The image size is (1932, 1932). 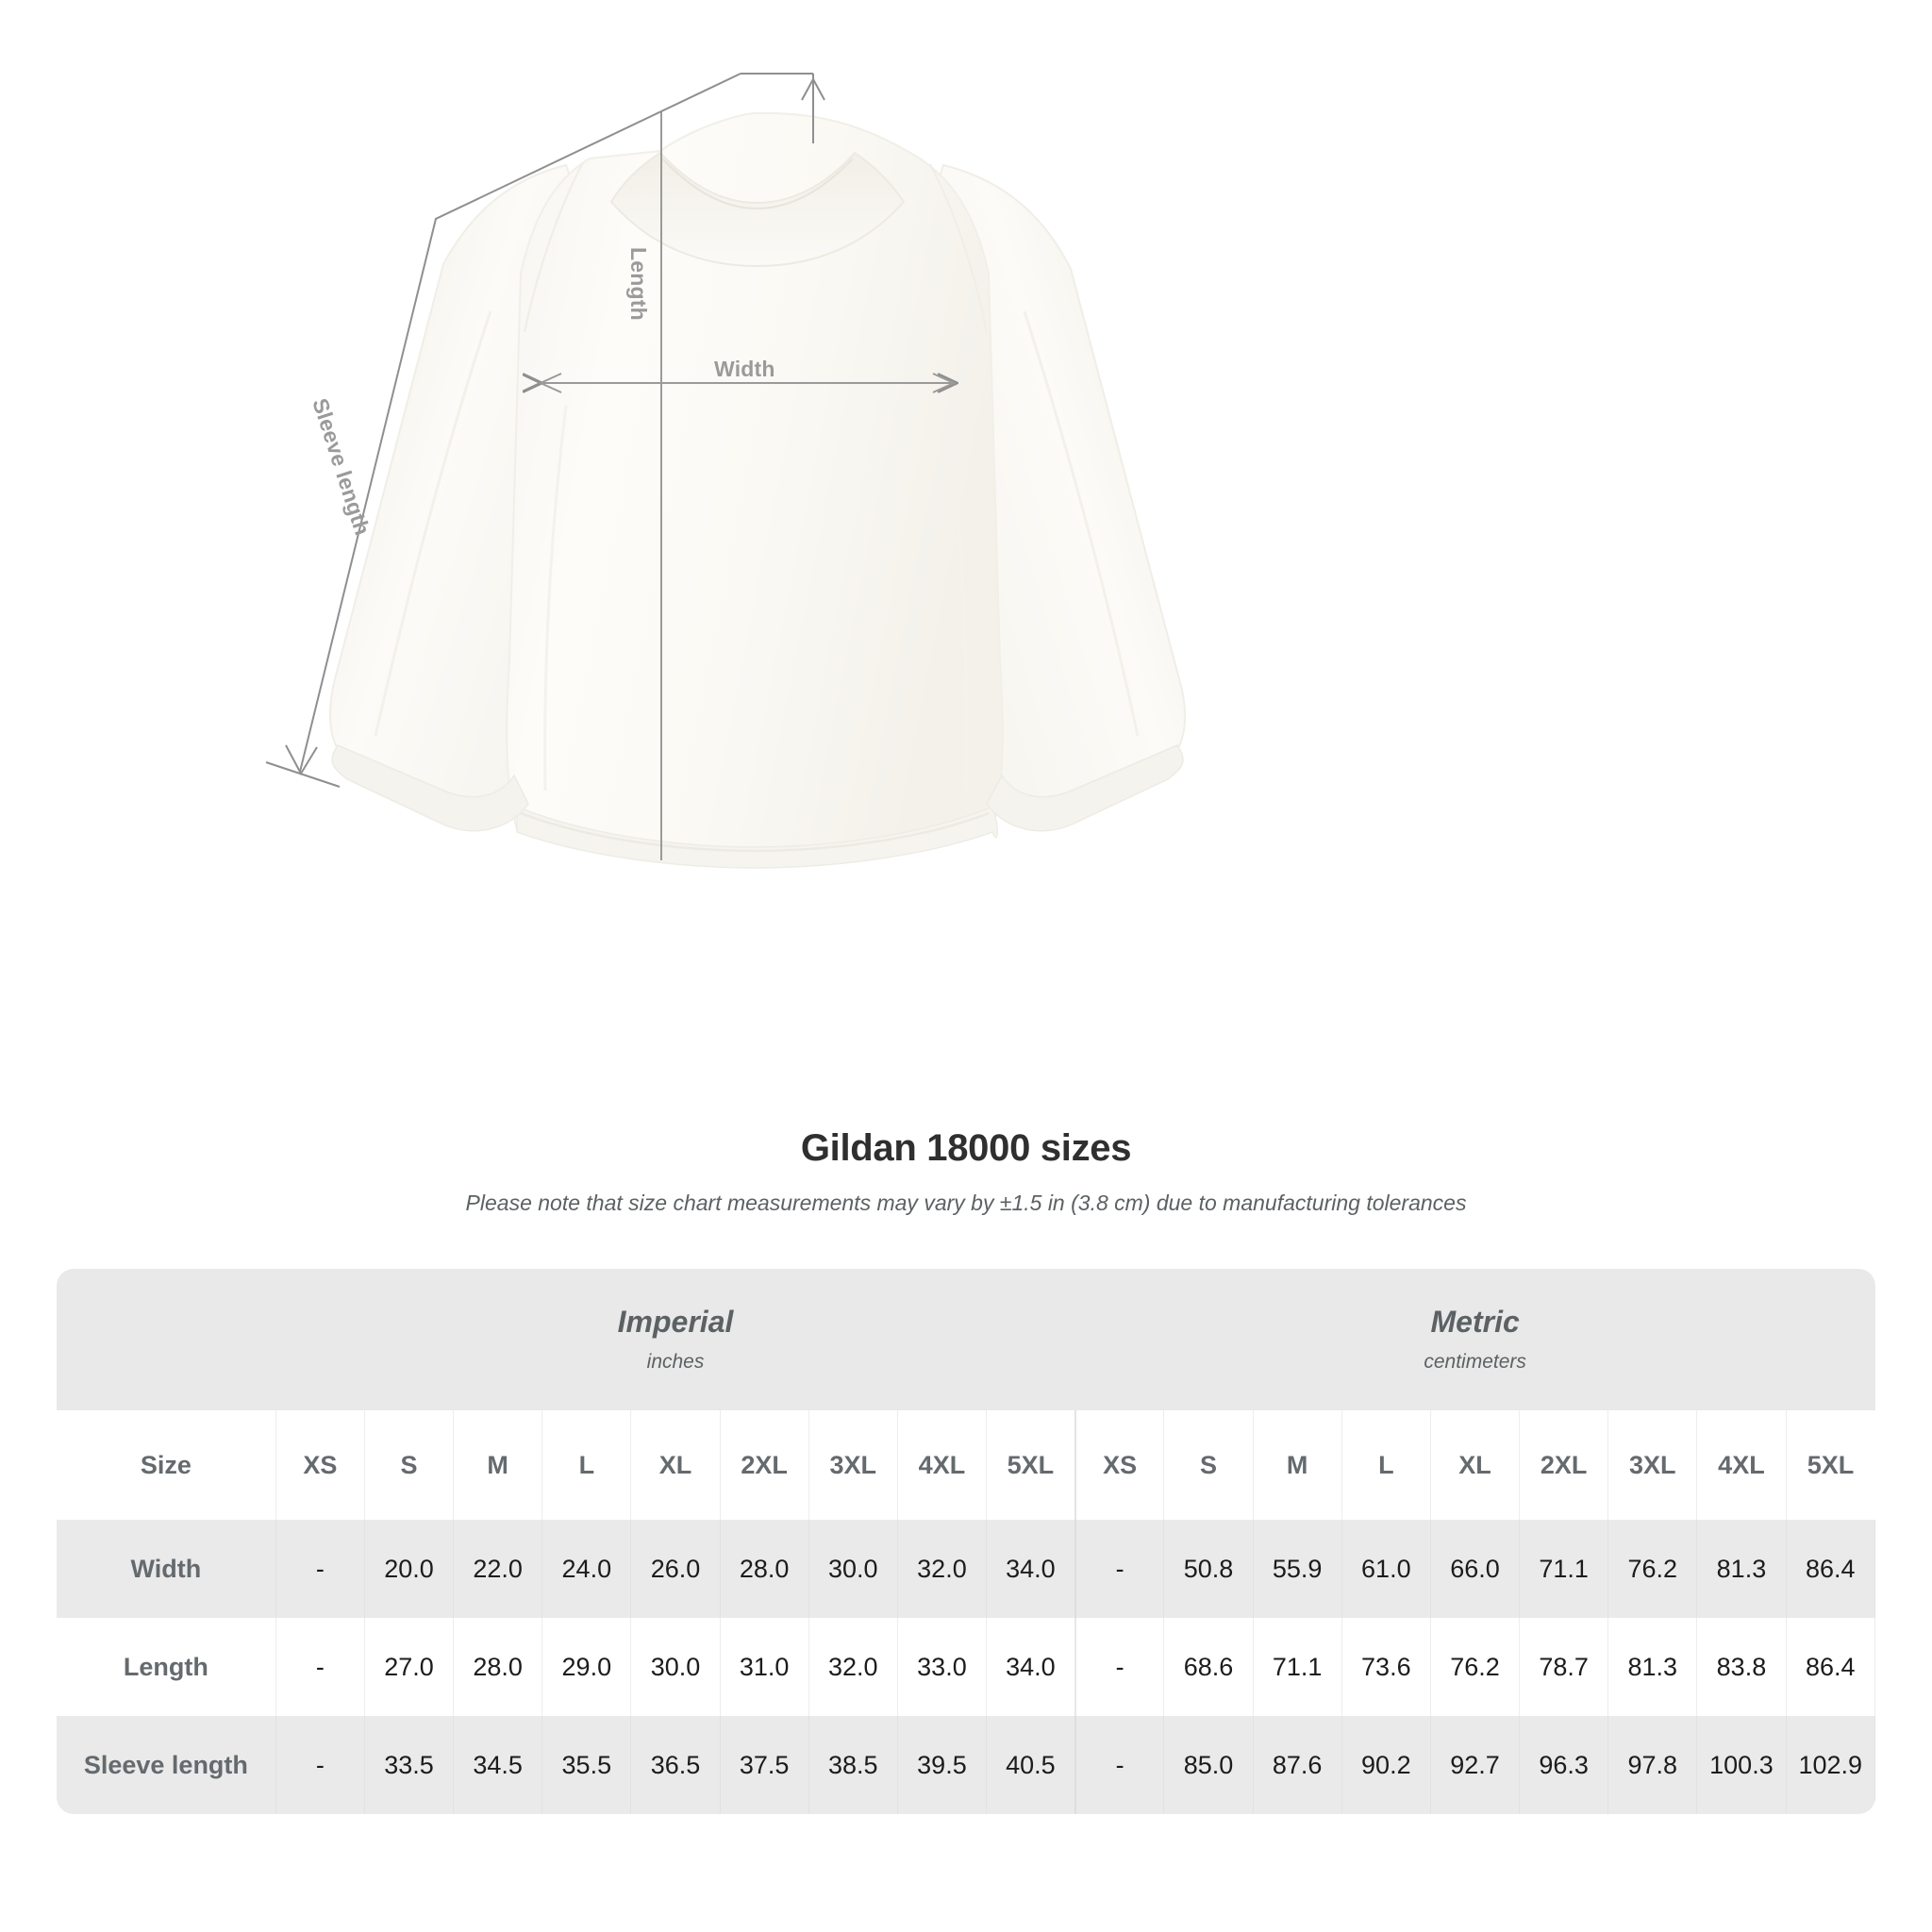 What do you see at coordinates (853, 1765) in the screenshot?
I see `cell-sleeve-imperial-3xl: 38.5` at bounding box center [853, 1765].